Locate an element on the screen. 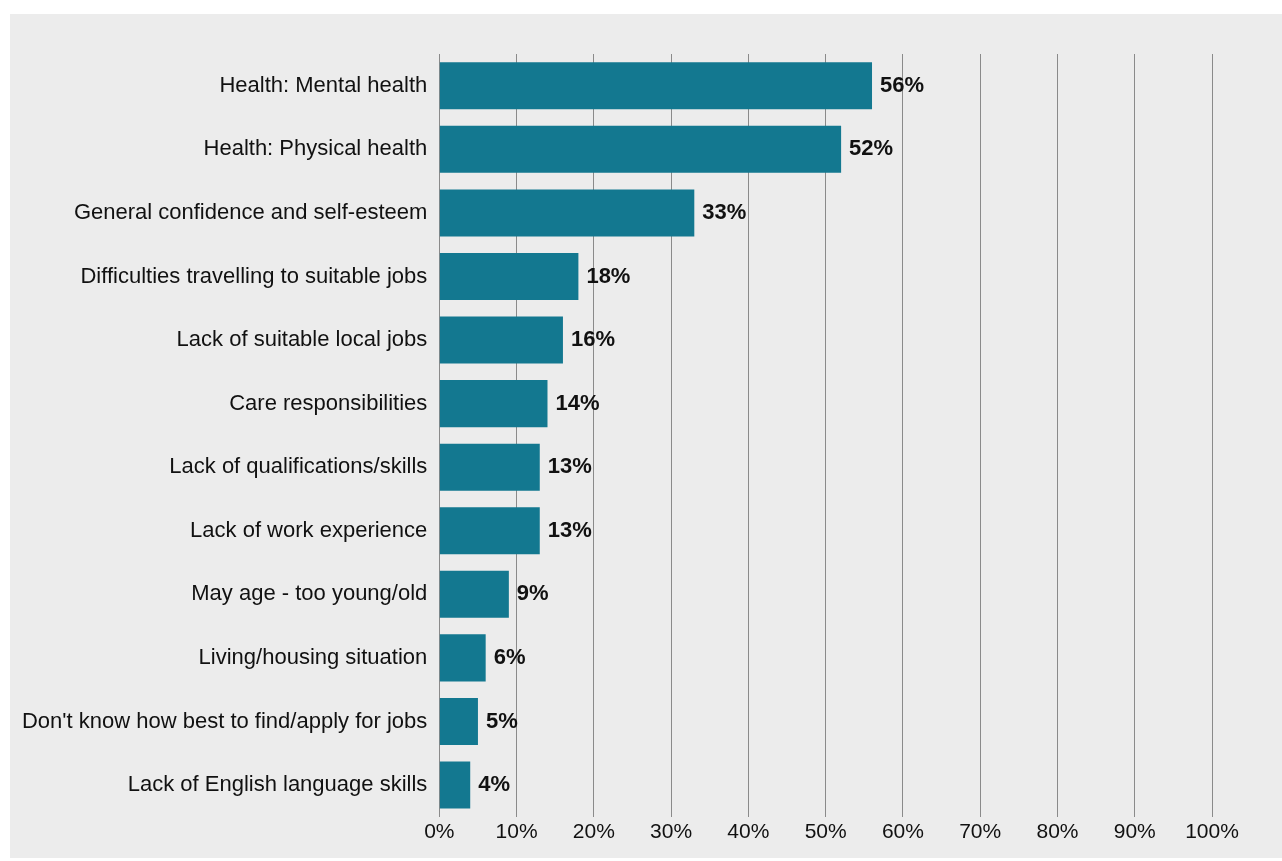 The image size is (1282, 861). data-label: 52% is located at coordinates (871, 148).